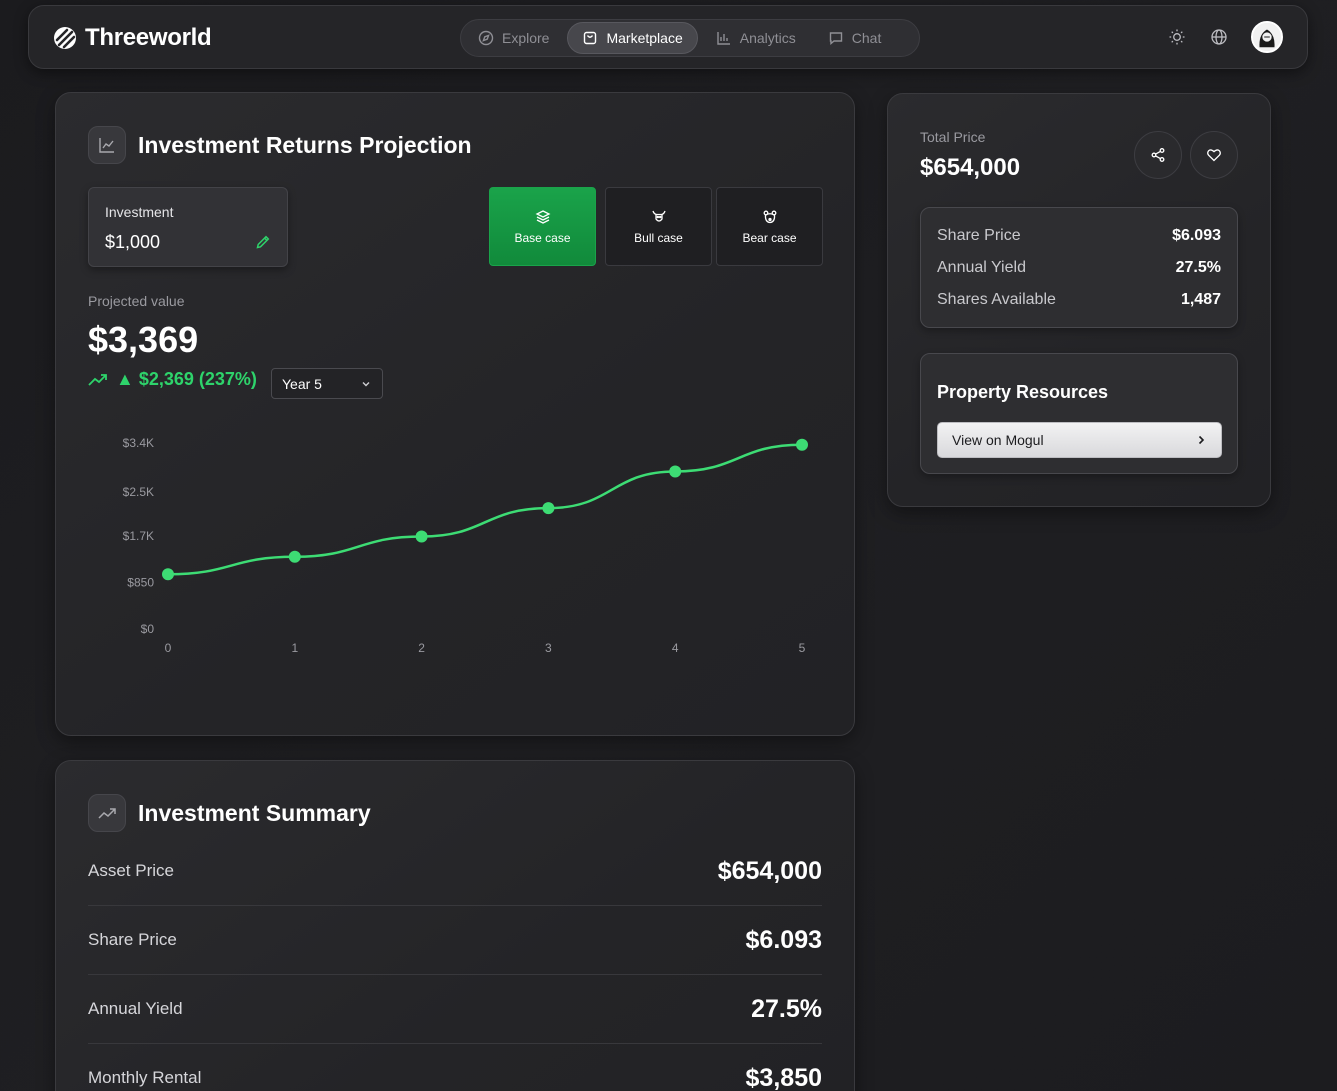  What do you see at coordinates (327, 383) in the screenshot?
I see `year-select: Year 5` at bounding box center [327, 383].